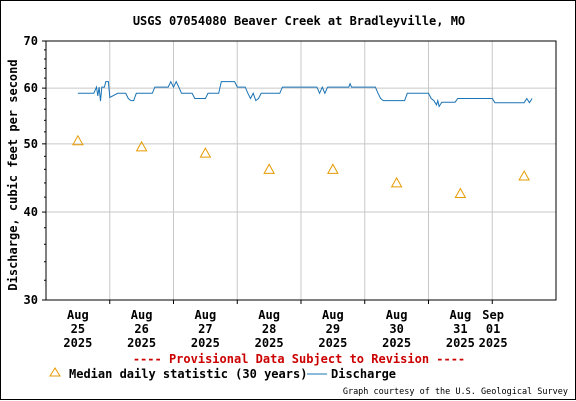 Image resolution: width=576 pixels, height=401 pixels. Describe the element at coordinates (141, 329) in the screenshot. I see `x-tick-label: 26` at that location.